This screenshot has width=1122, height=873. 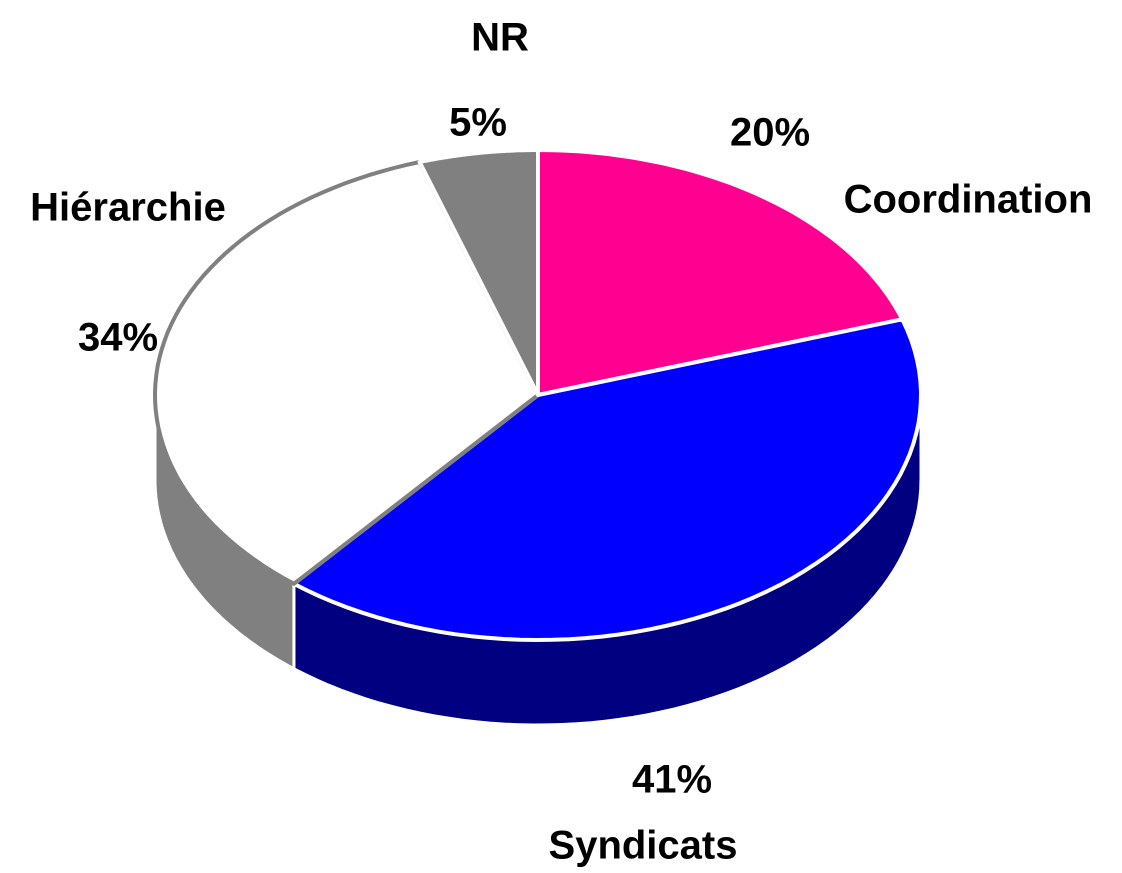 I want to click on value-label: 34%, so click(x=118, y=338).